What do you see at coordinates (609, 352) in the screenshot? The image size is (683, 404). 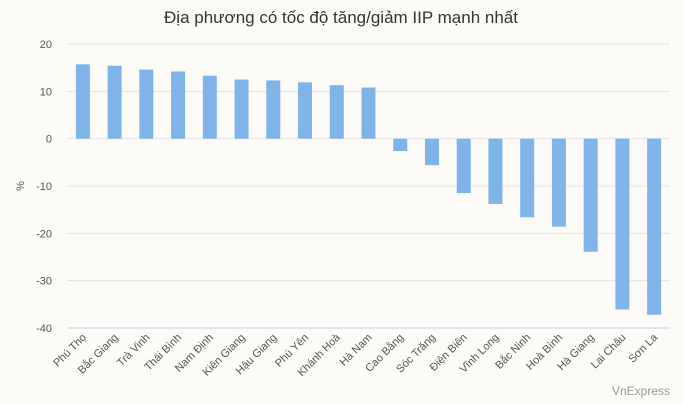 I see `category-label: Lai Châu` at bounding box center [609, 352].